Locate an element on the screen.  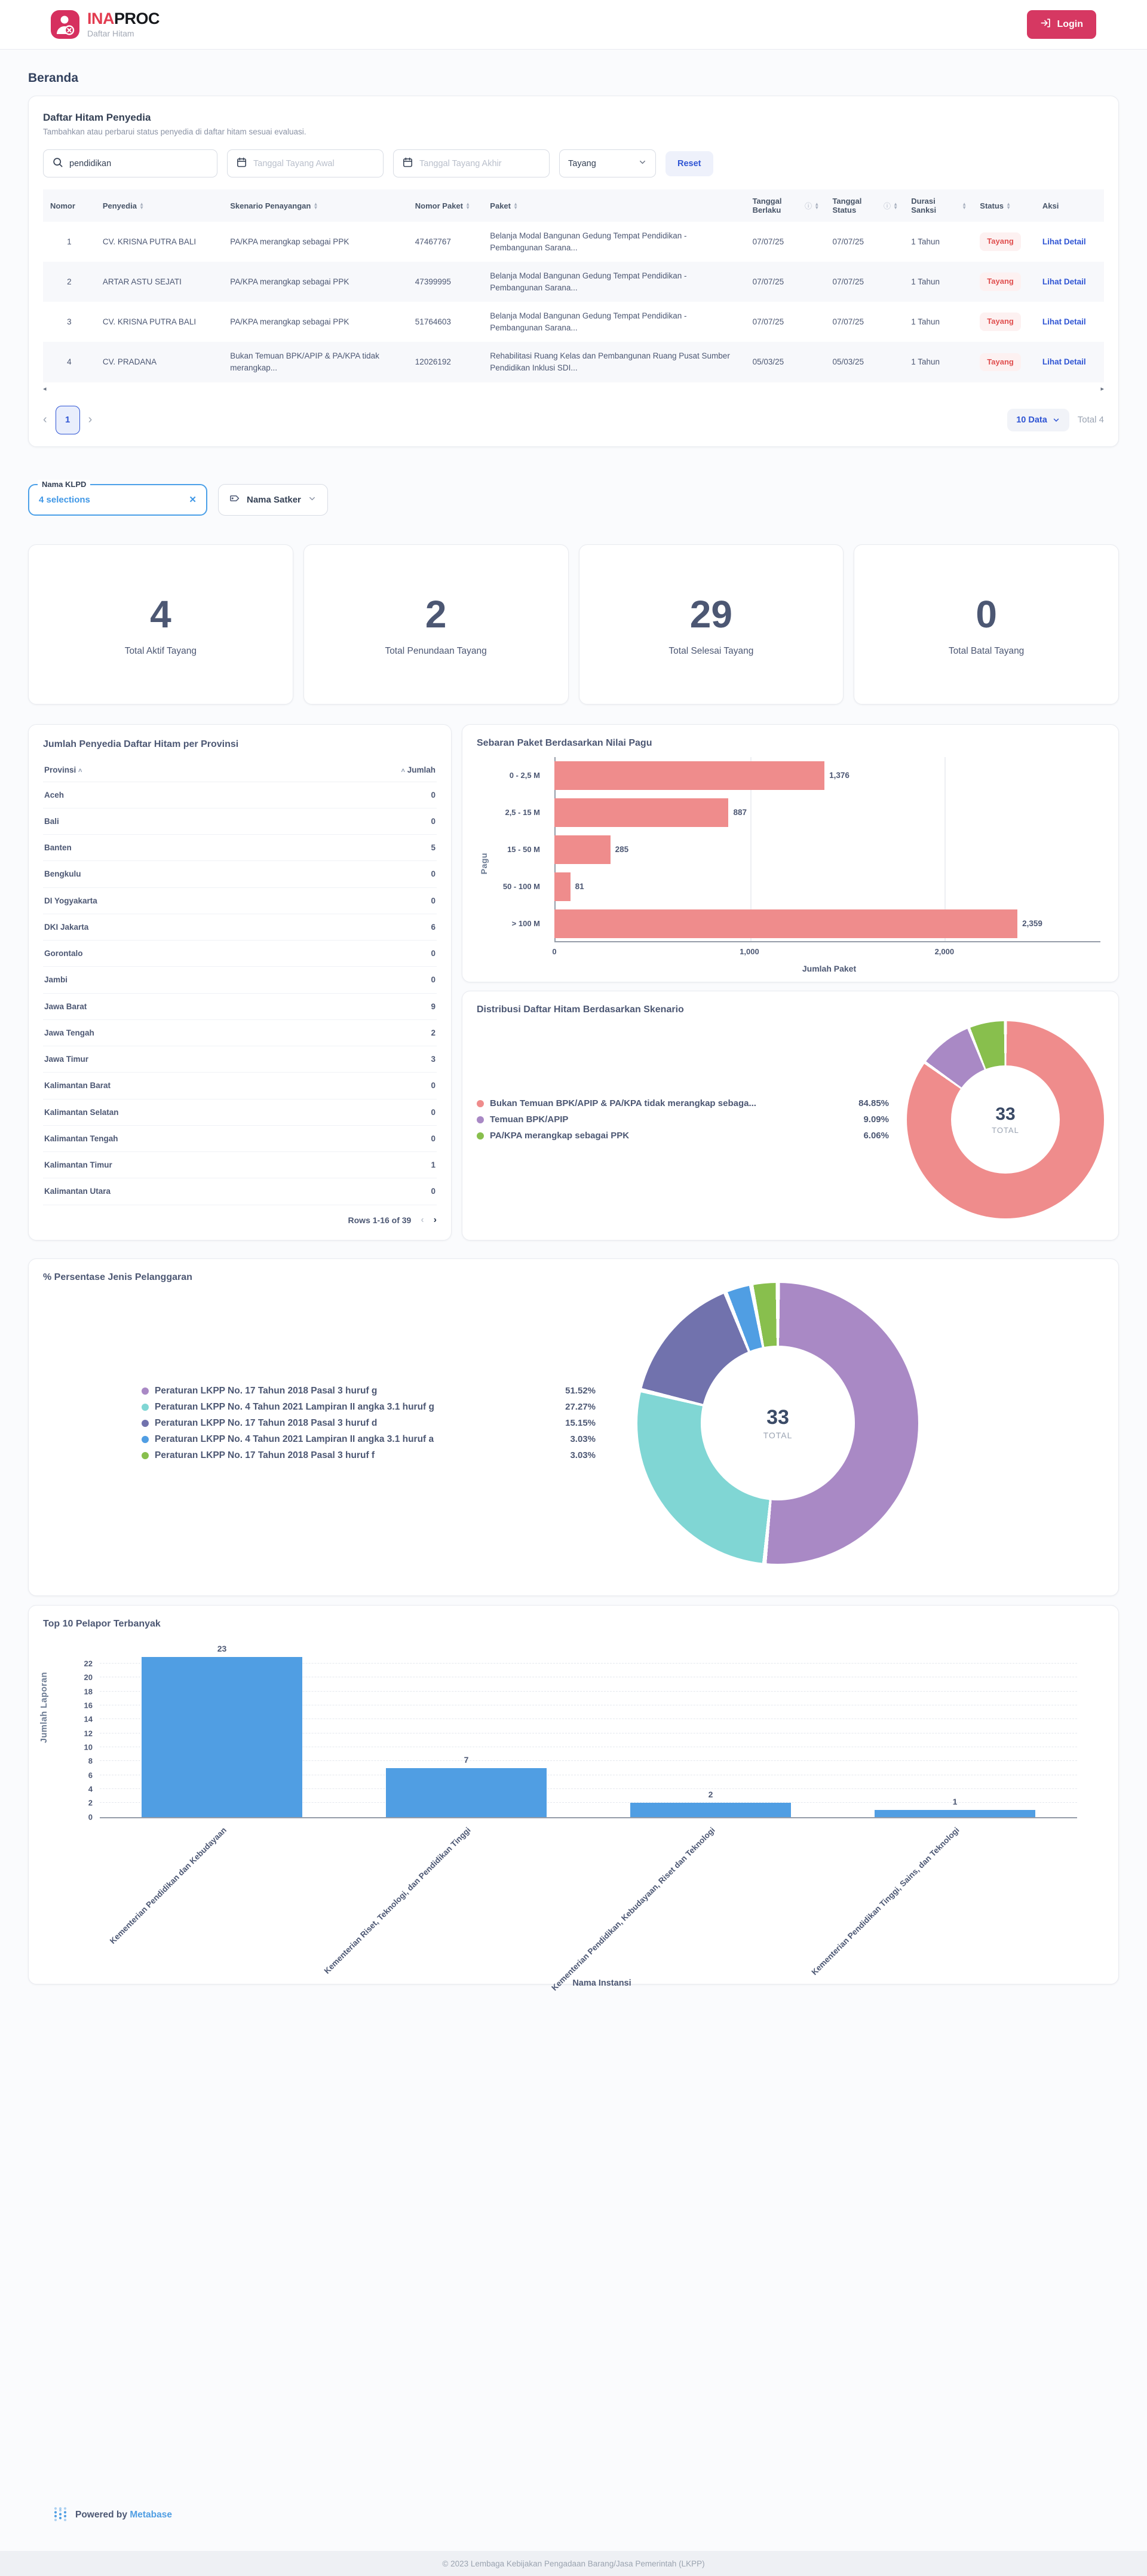
next-page-button: › is located at coordinates (90, 420).